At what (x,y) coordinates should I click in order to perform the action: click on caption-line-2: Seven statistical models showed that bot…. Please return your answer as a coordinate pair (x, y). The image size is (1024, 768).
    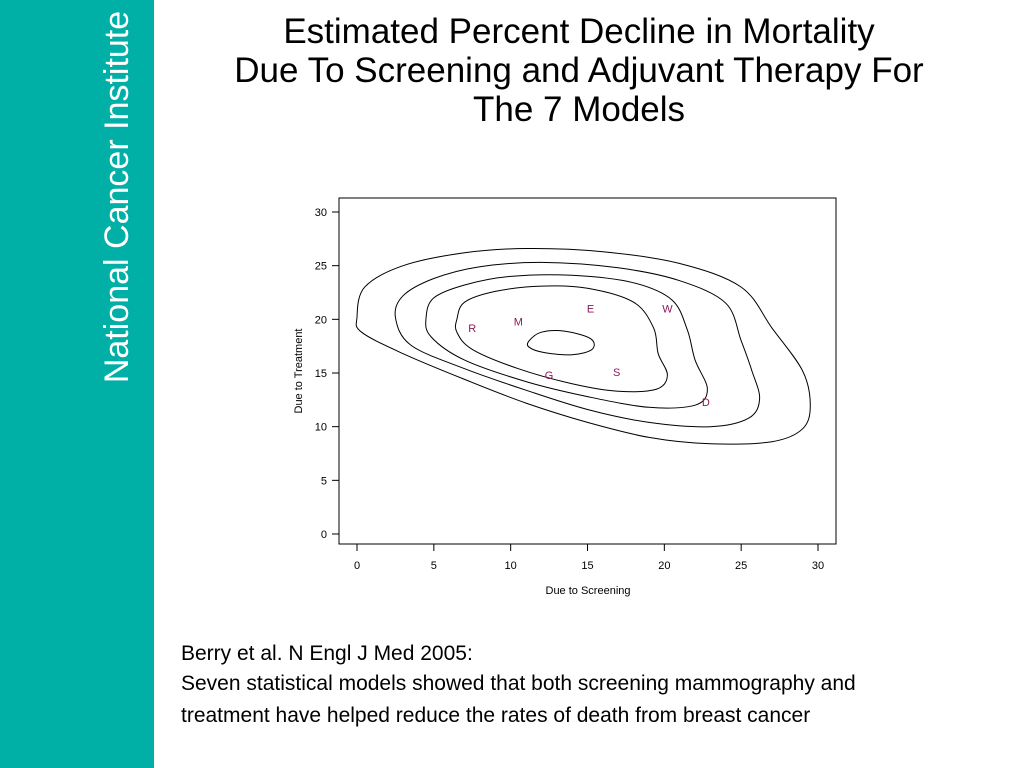
    Looking at the image, I should click on (518, 683).